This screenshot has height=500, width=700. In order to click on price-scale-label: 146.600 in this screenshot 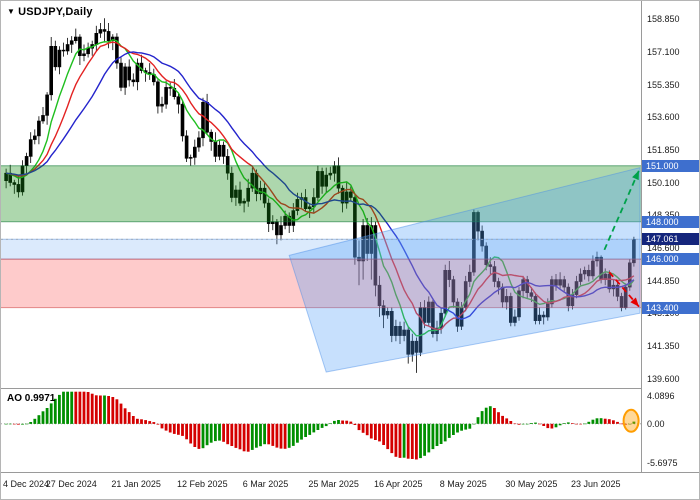, I will do `click(663, 247)`.